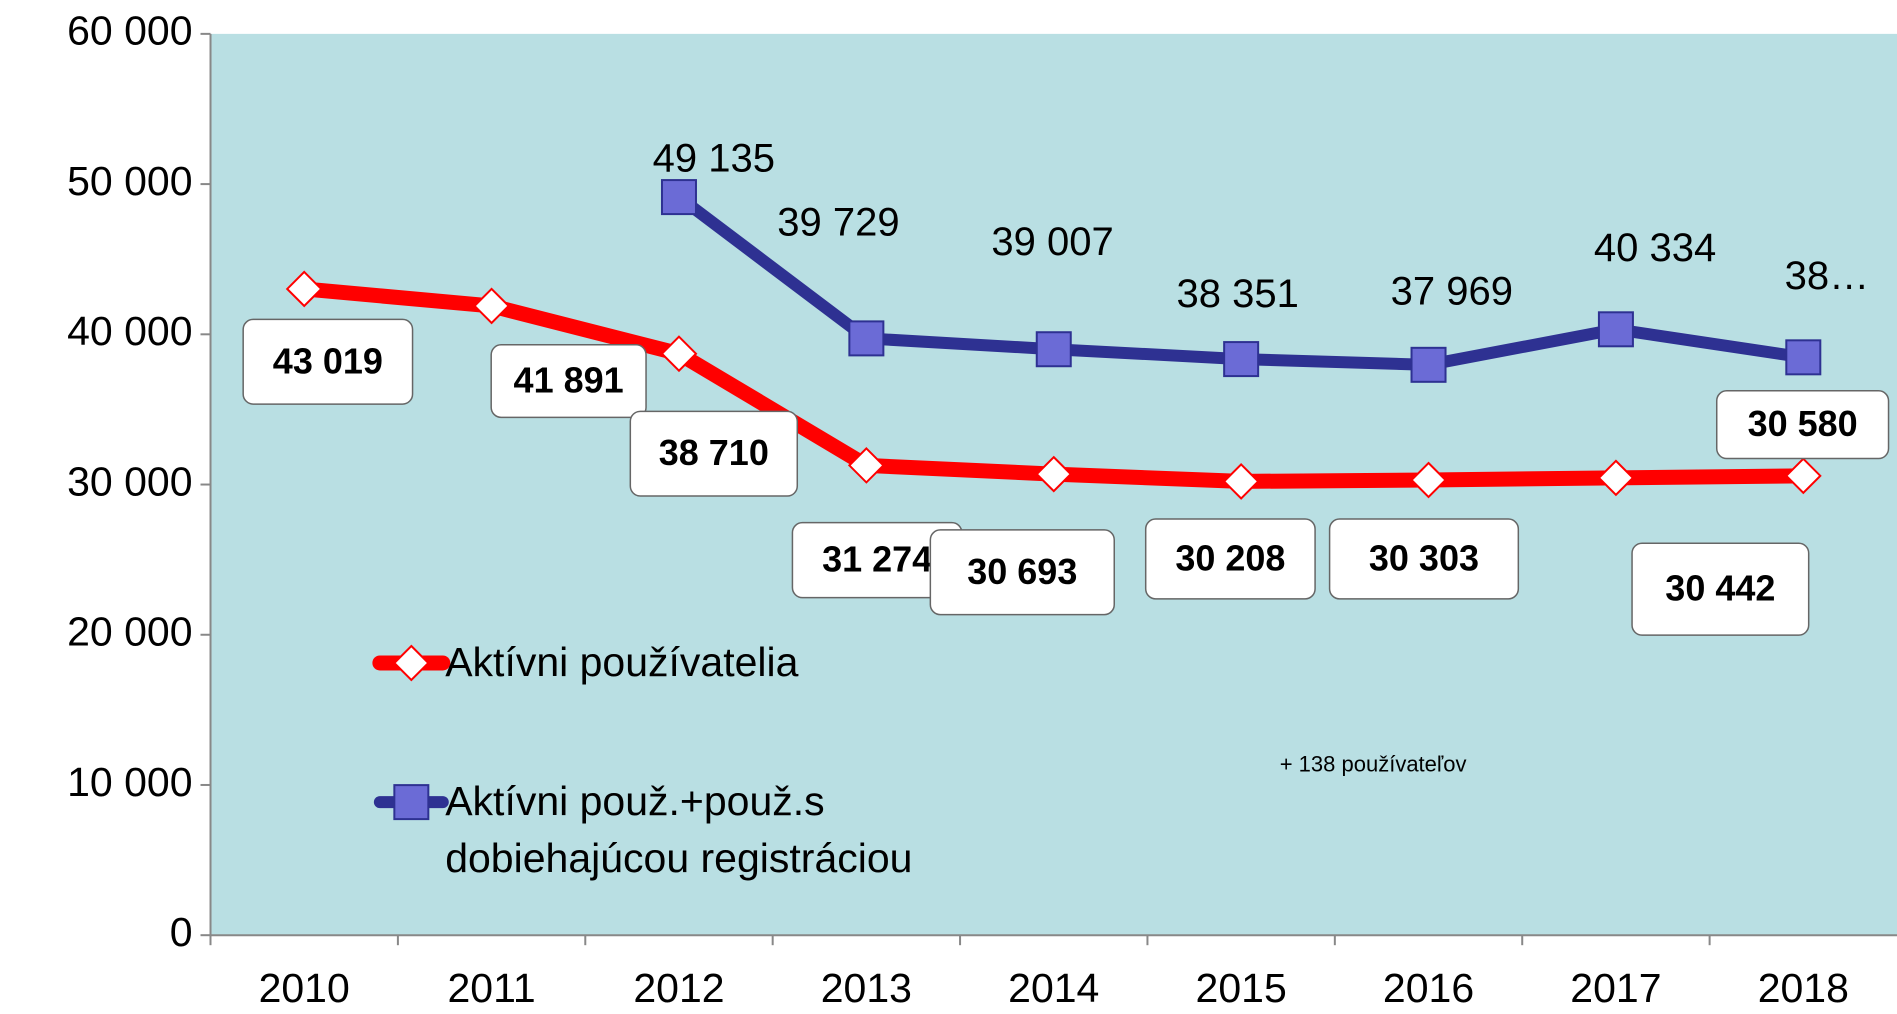  Describe the element at coordinates (181, 932) in the screenshot. I see `y-tick-label: 0` at that location.